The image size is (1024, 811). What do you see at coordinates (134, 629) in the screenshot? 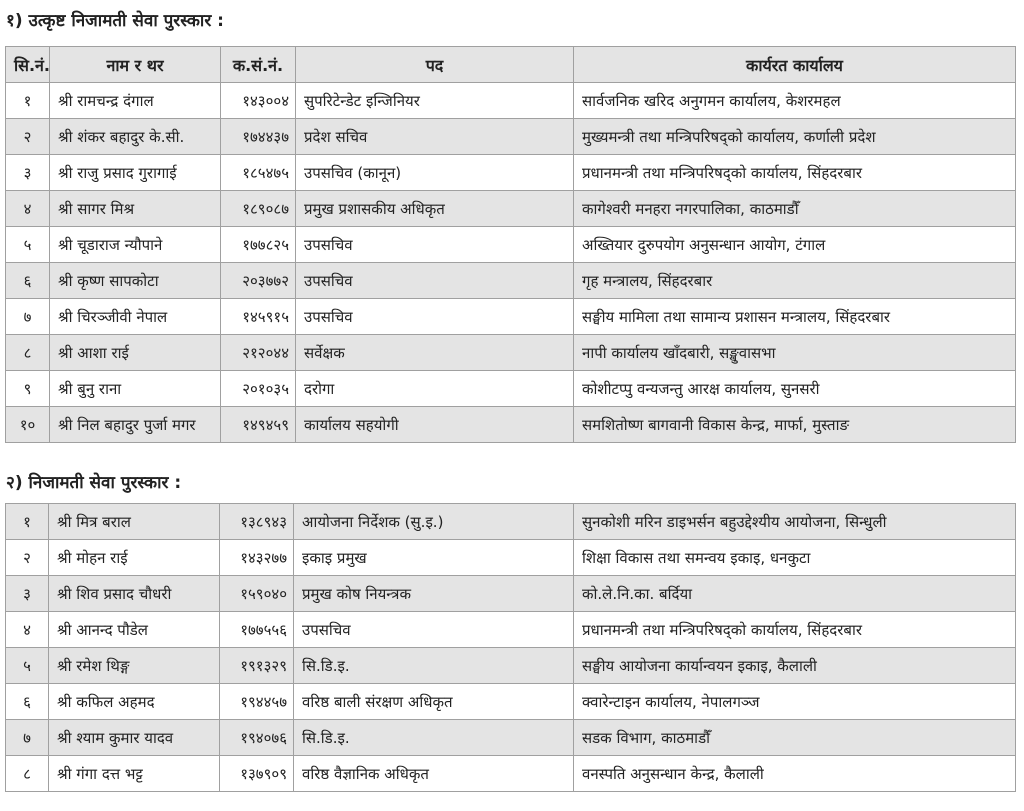
I see `cell-name: श्री आनन्द पौडेल` at bounding box center [134, 629].